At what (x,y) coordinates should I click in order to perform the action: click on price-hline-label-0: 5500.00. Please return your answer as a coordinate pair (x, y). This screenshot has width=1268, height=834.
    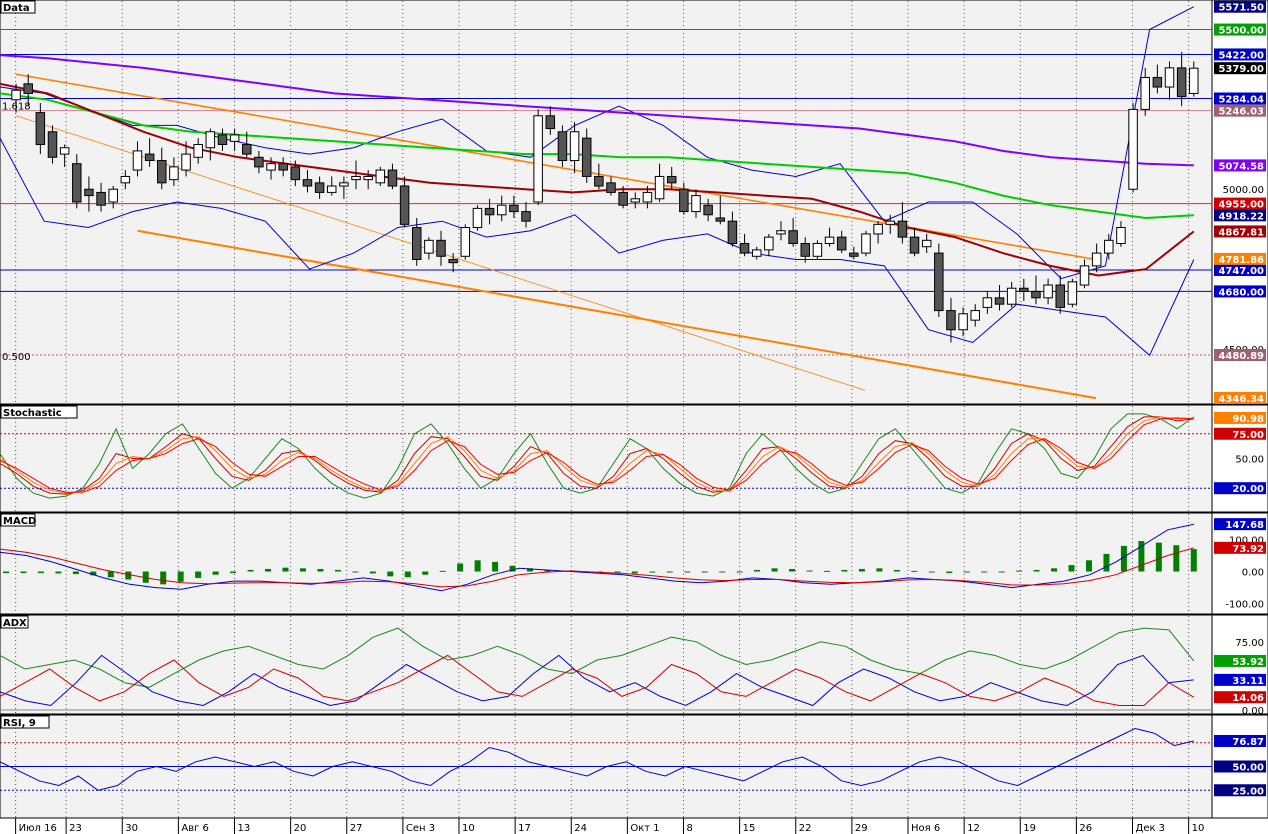
    Looking at the image, I should click on (1240, 30).